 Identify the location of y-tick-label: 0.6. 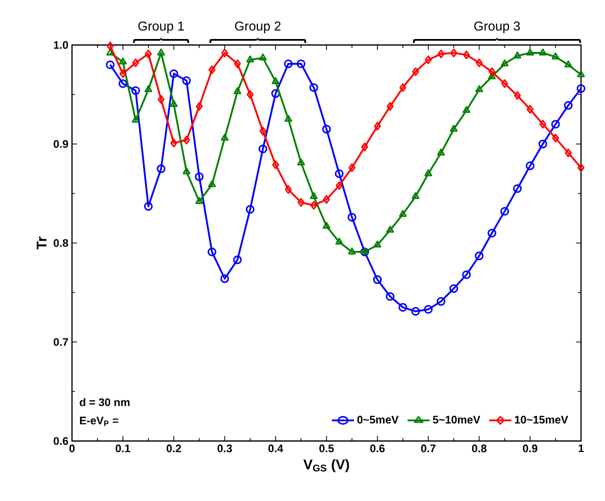
(61, 441).